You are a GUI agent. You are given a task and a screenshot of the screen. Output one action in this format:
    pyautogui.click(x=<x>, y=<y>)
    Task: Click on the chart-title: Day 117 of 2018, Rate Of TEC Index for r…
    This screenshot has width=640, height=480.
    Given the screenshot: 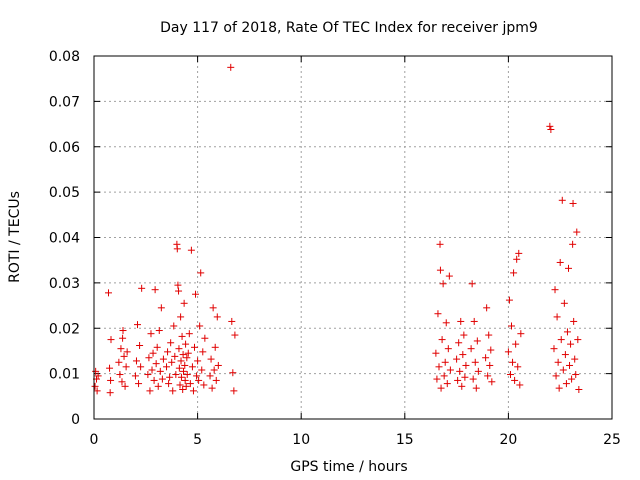 What is the action you would take?
    pyautogui.click(x=349, y=28)
    